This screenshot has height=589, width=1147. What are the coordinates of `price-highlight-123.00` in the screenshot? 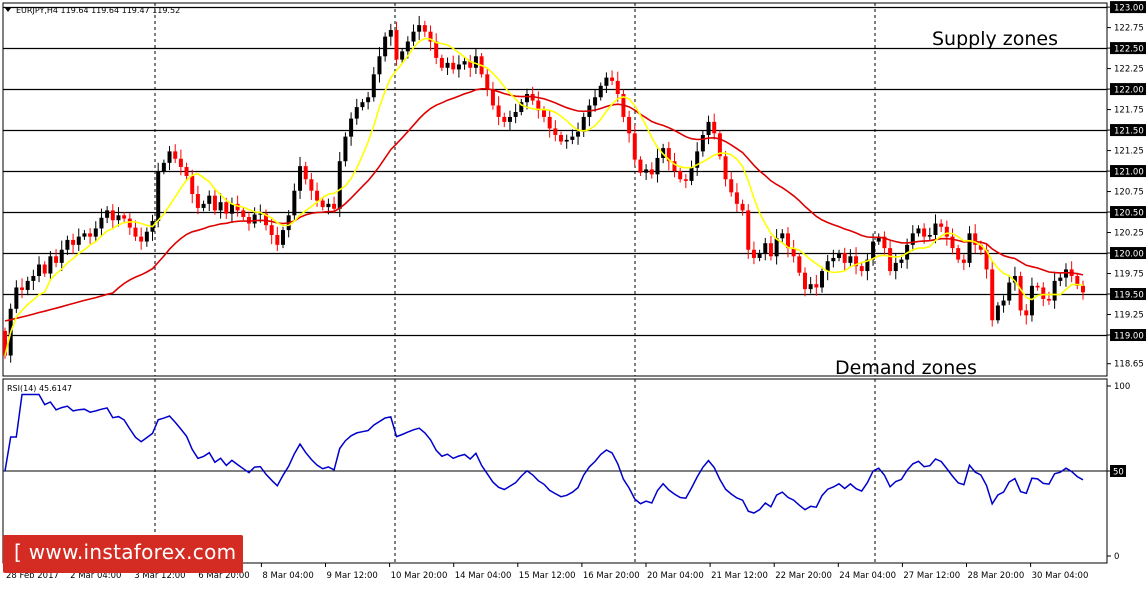 It's located at (1128, 7).